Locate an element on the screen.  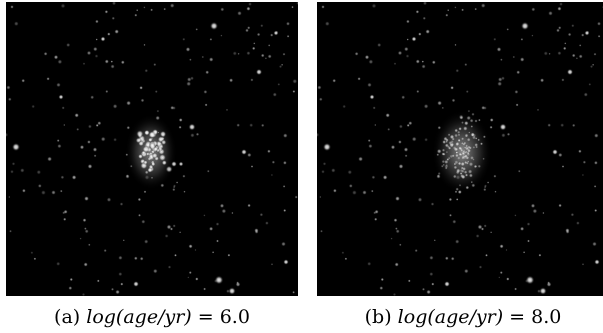
caption-a-value: 6.0 is located at coordinates (234, 317).